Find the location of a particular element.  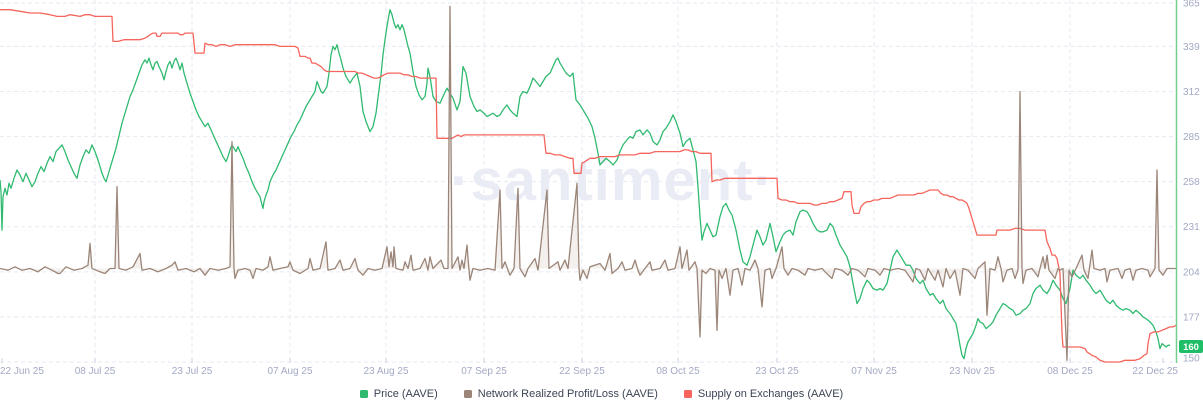

x-axis-label: 08 Dec 25 is located at coordinates (1070, 371).